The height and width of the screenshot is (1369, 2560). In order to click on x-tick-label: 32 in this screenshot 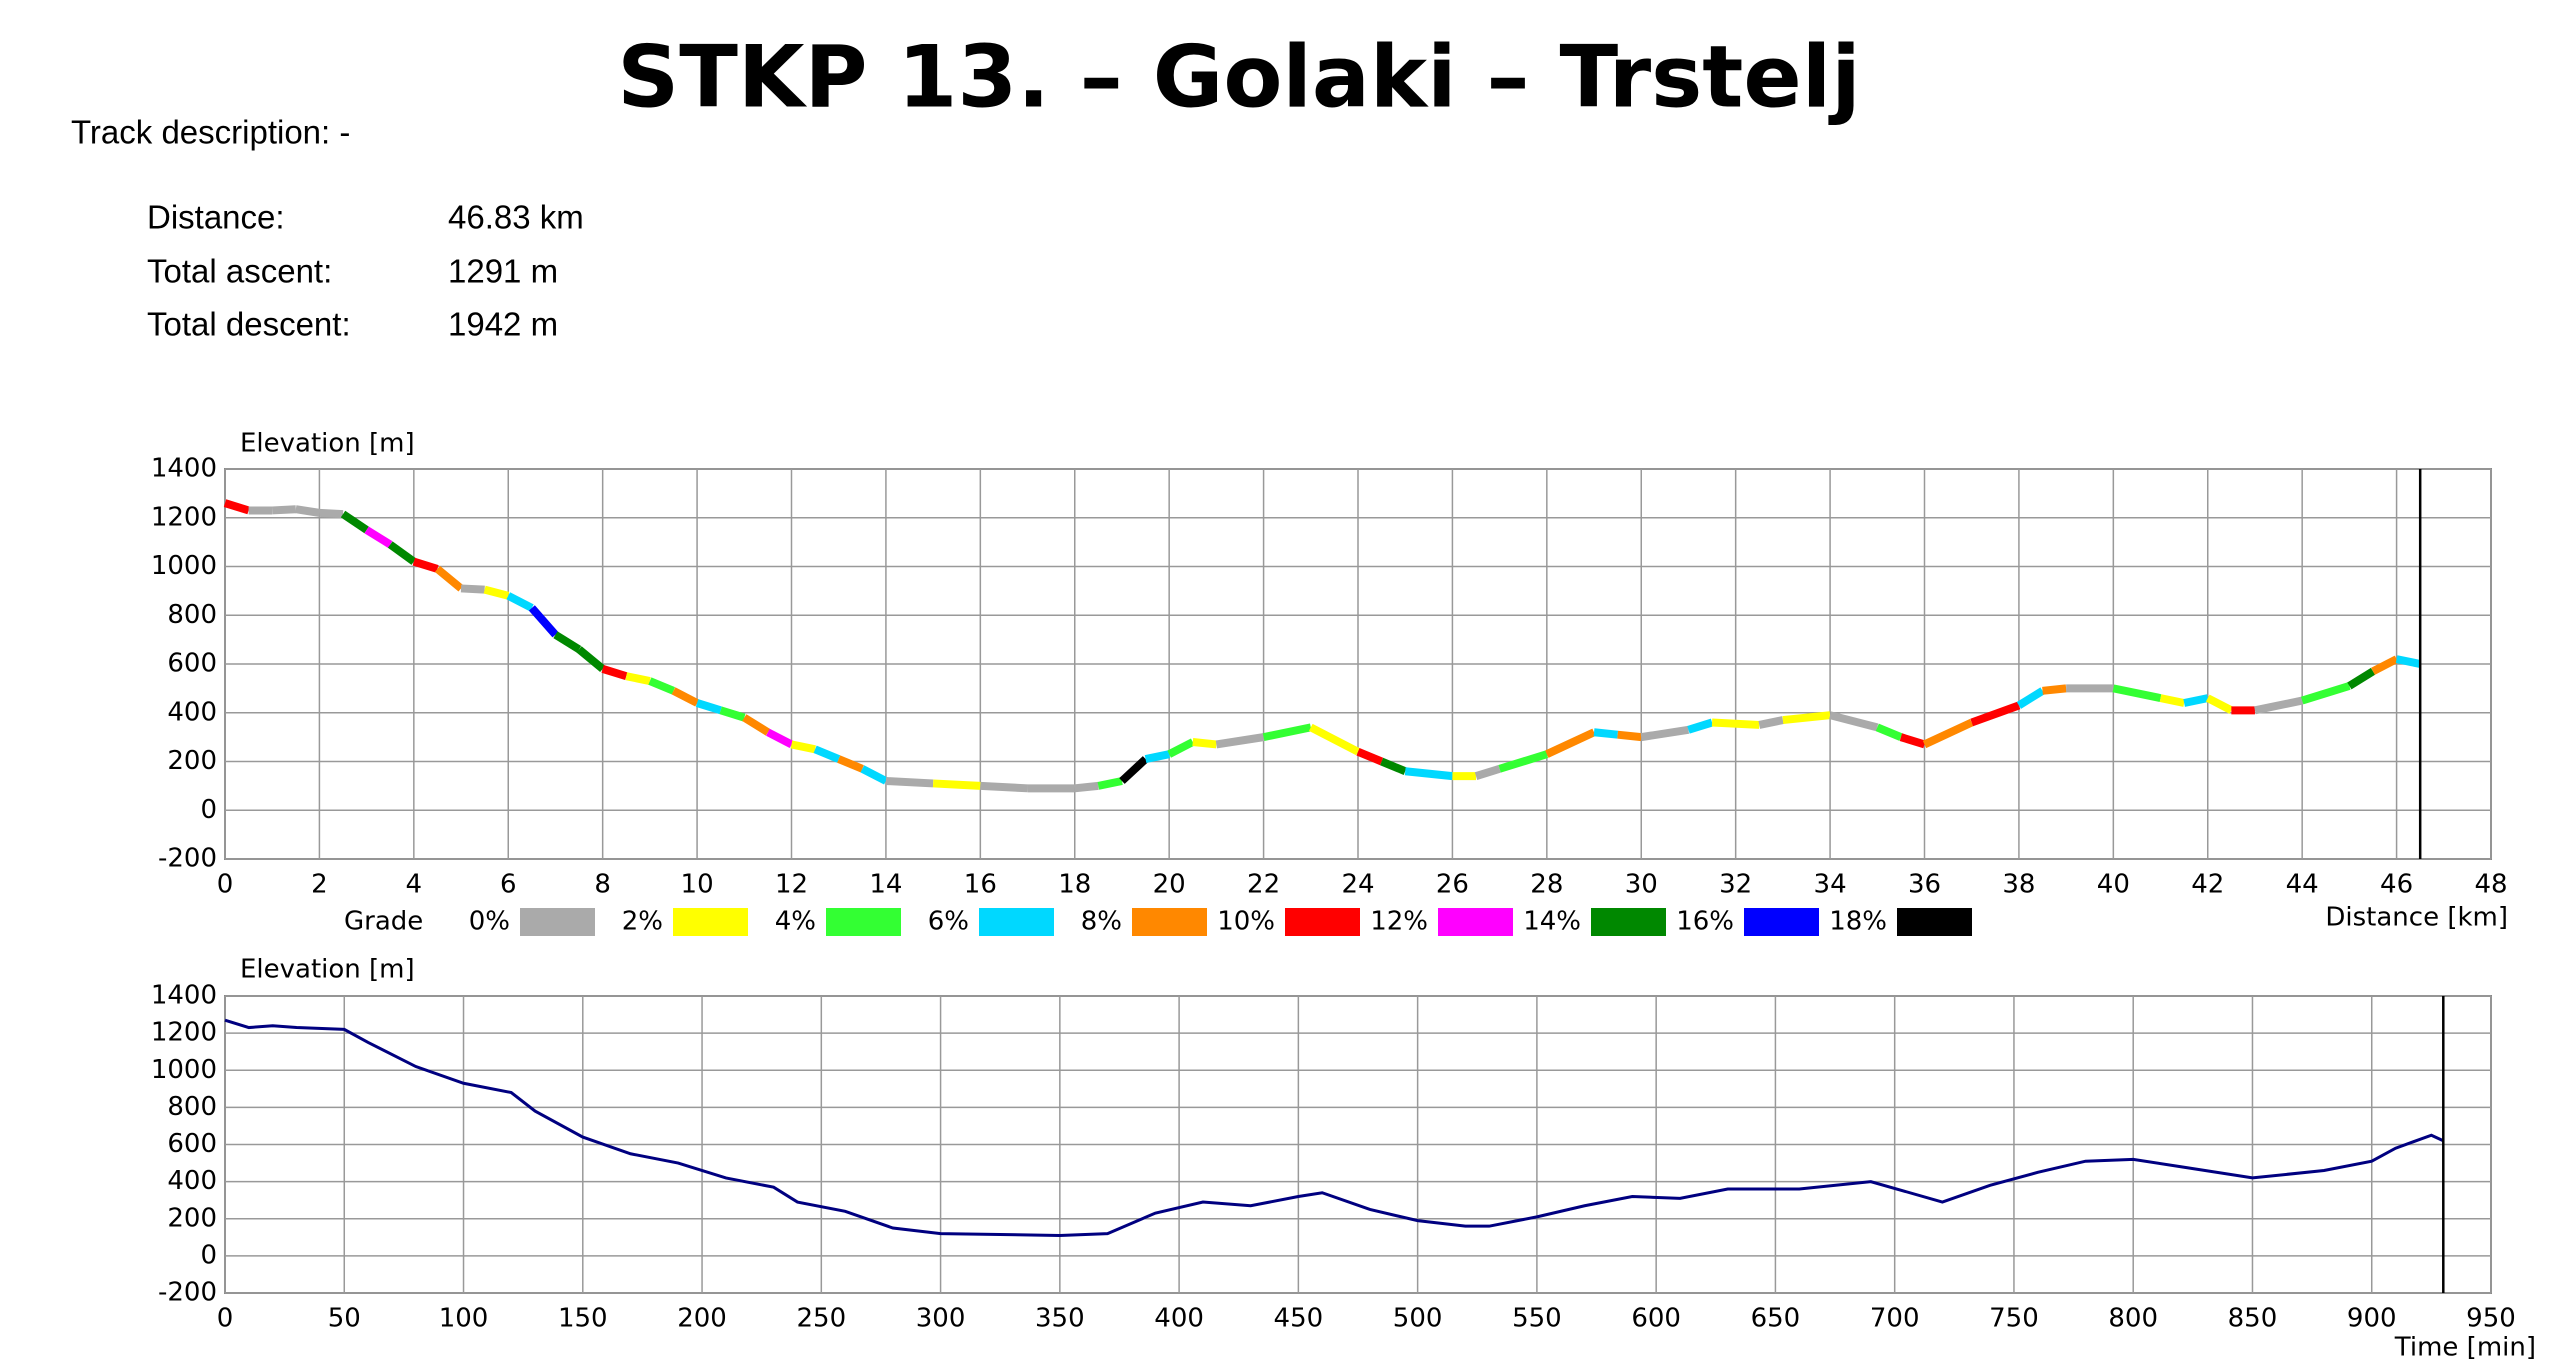, I will do `click(1735, 885)`.